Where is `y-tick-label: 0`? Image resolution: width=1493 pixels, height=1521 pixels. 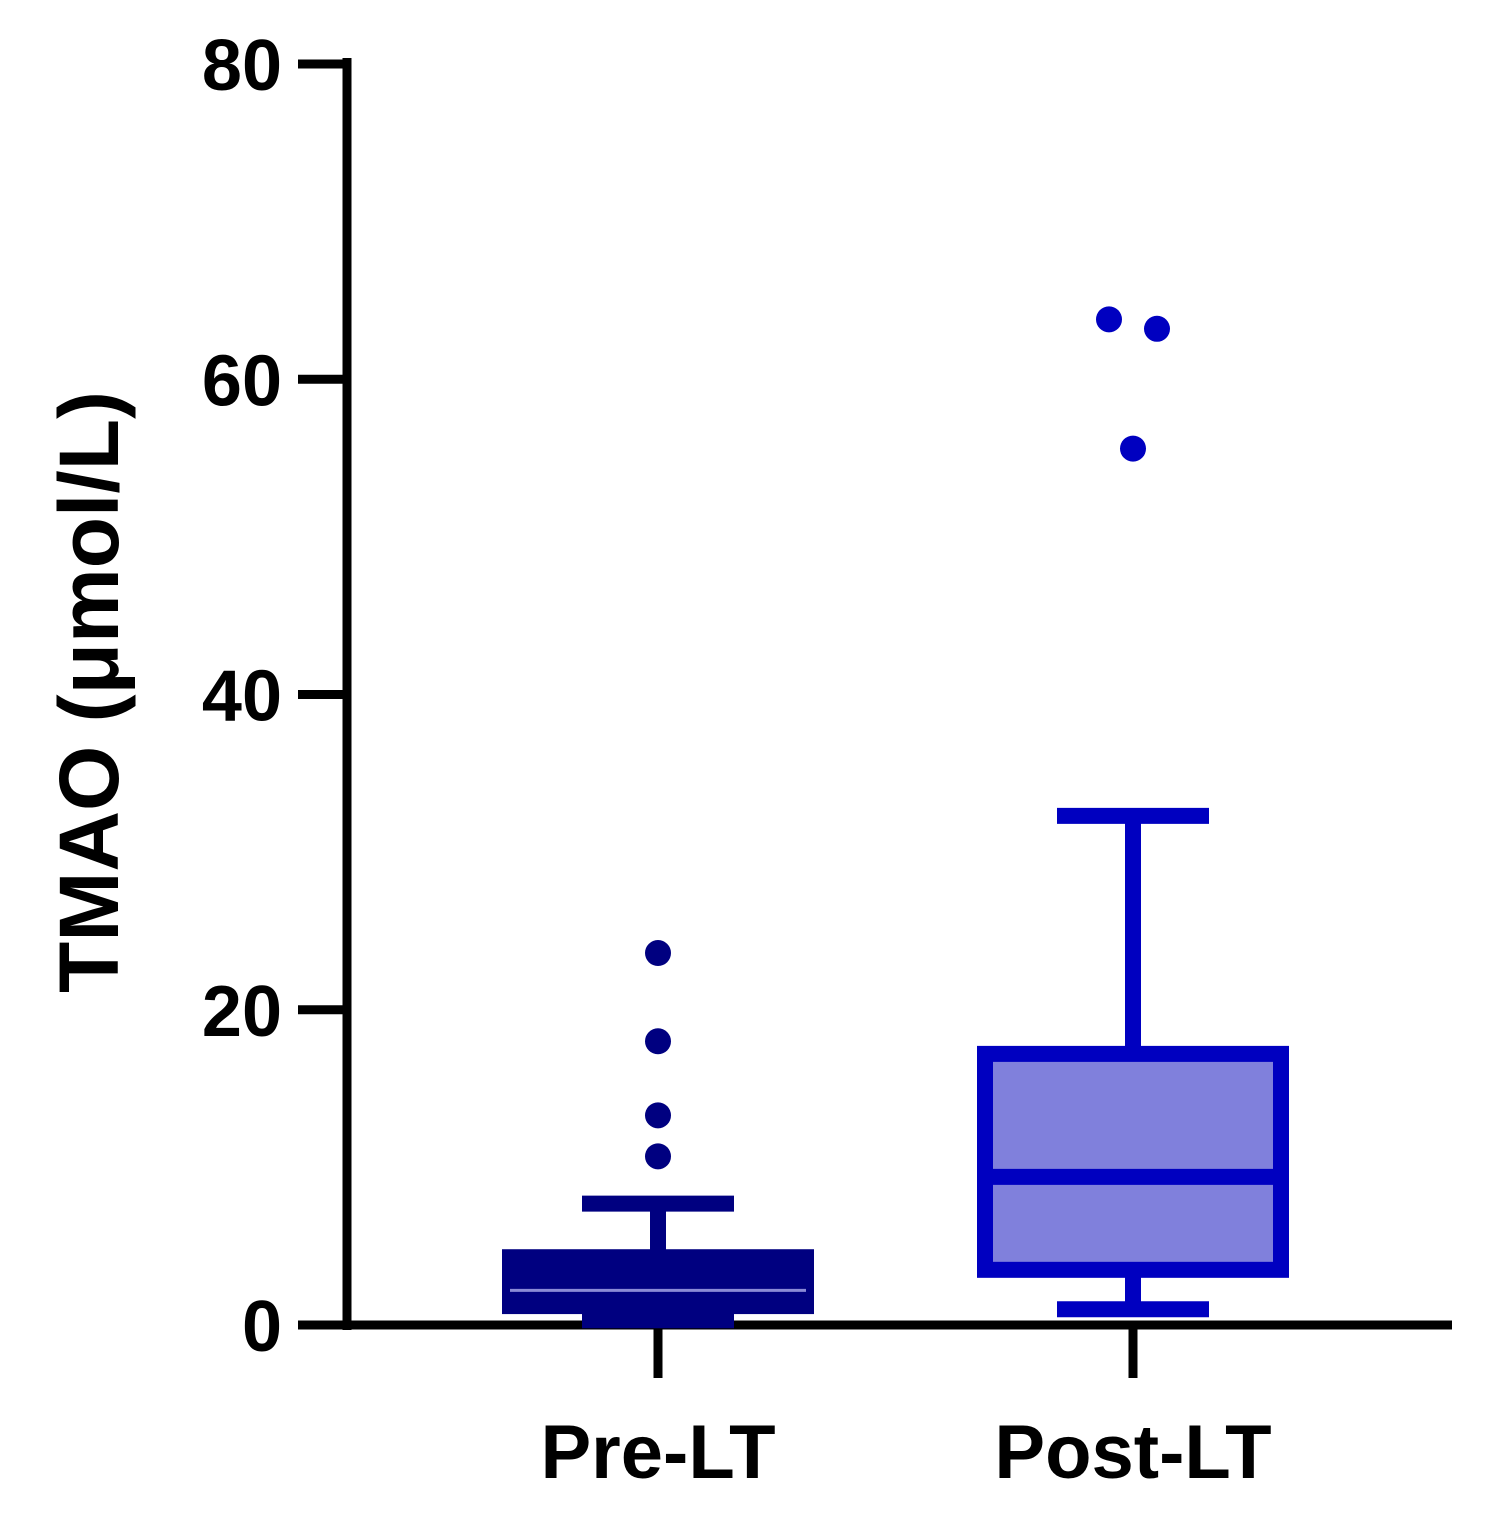
y-tick-label: 0 is located at coordinates (262, 1327).